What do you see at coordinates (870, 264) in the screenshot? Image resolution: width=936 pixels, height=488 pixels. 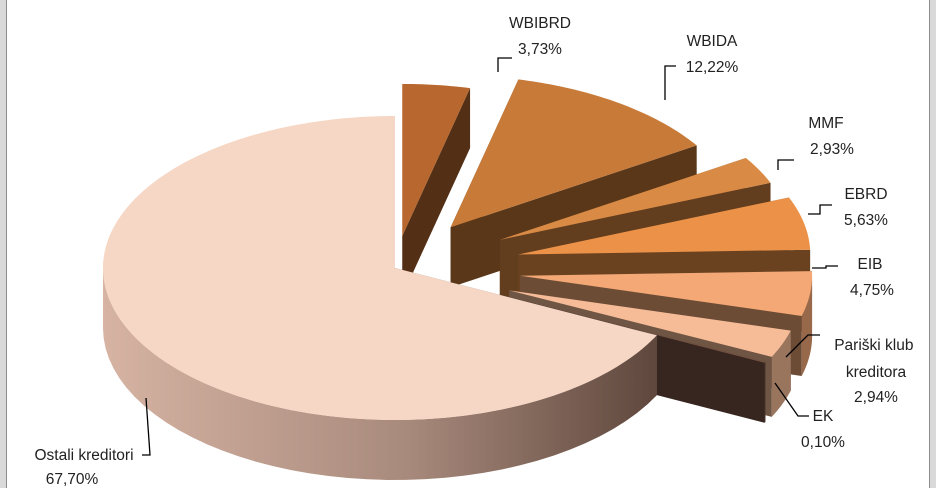 I see `label-name-eib: EIB` at bounding box center [870, 264].